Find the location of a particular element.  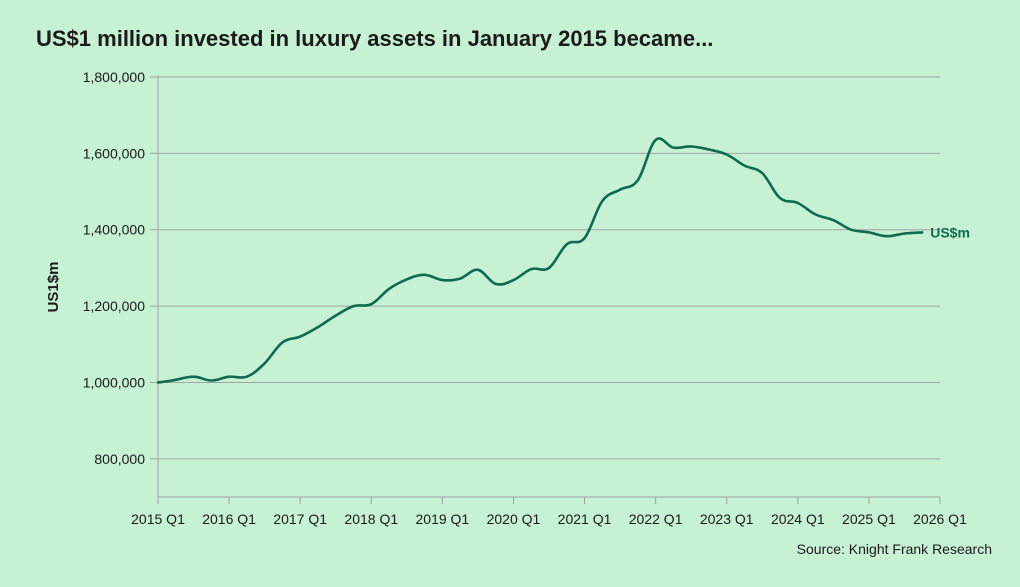

x-tick-label: 2025 Q1 is located at coordinates (869, 519).